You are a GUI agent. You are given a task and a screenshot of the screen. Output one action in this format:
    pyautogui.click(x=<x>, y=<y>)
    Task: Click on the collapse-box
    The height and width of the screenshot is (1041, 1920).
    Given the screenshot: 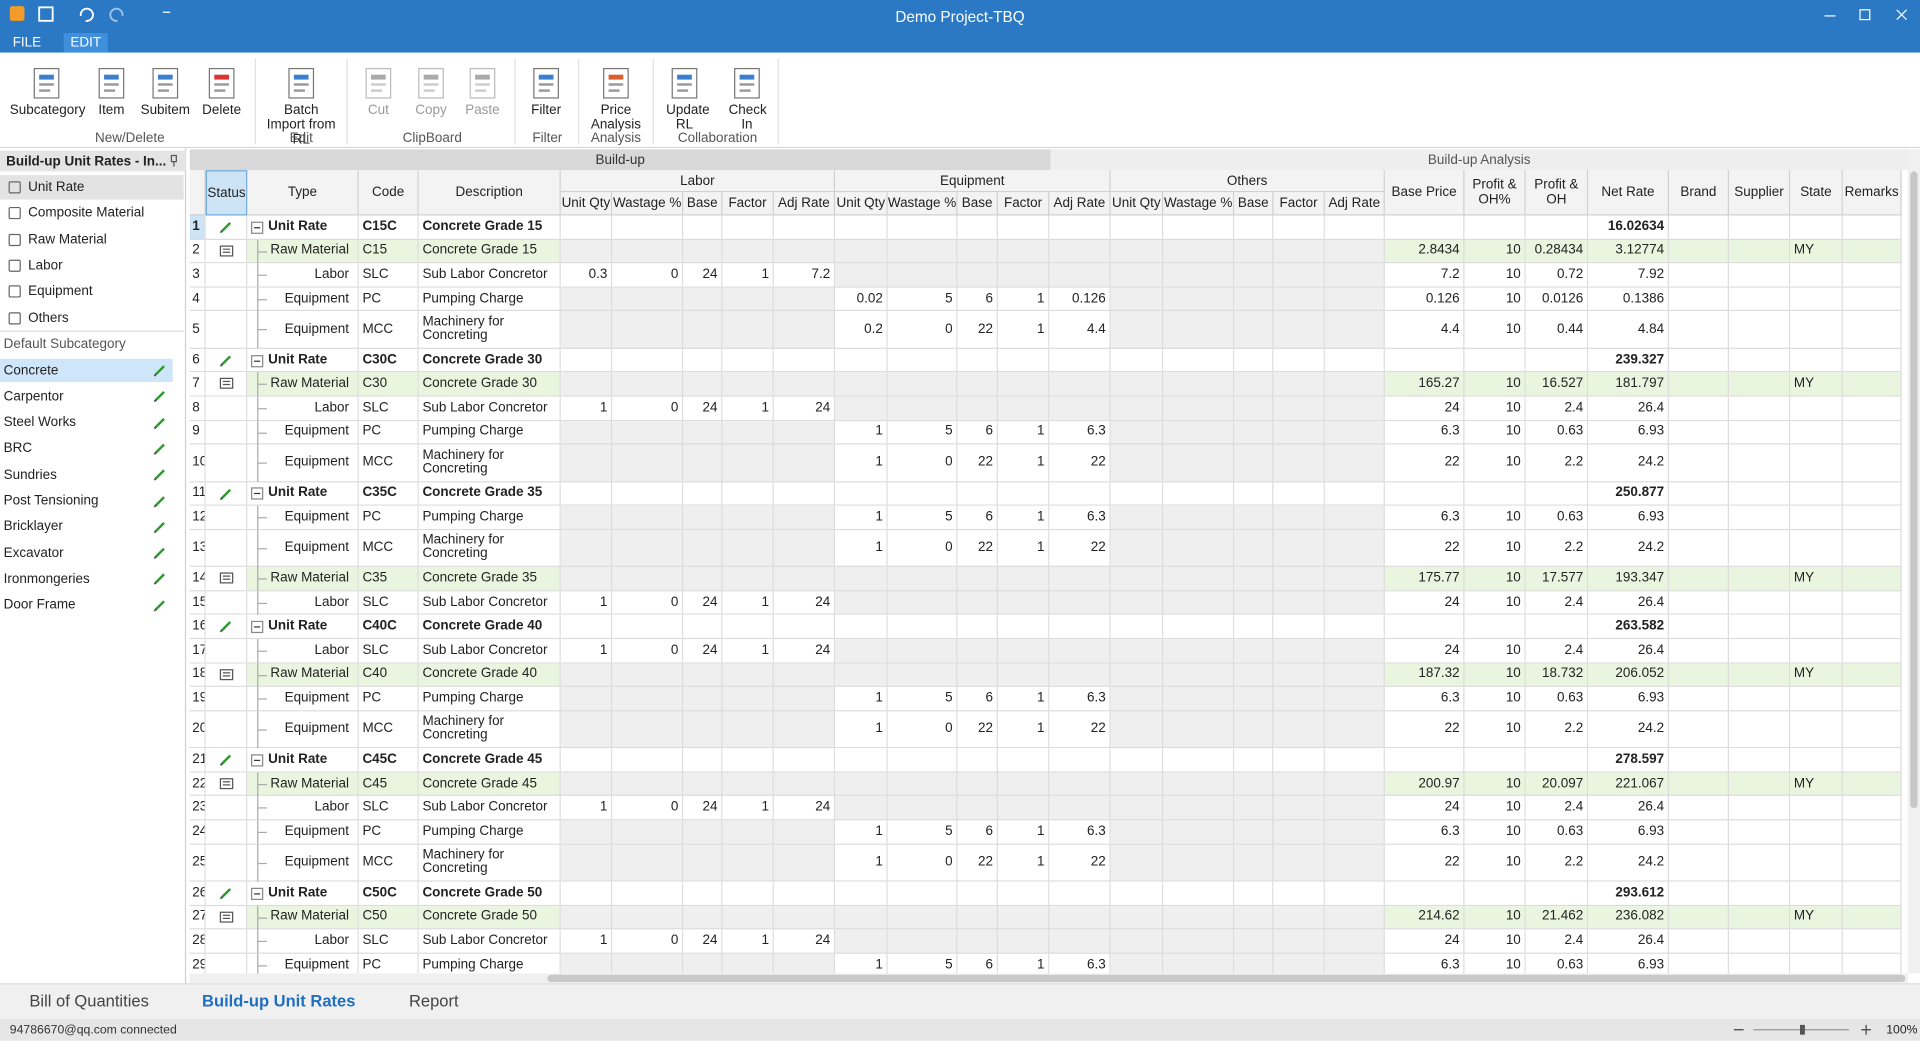 What is the action you would take?
    pyautogui.click(x=257, y=760)
    